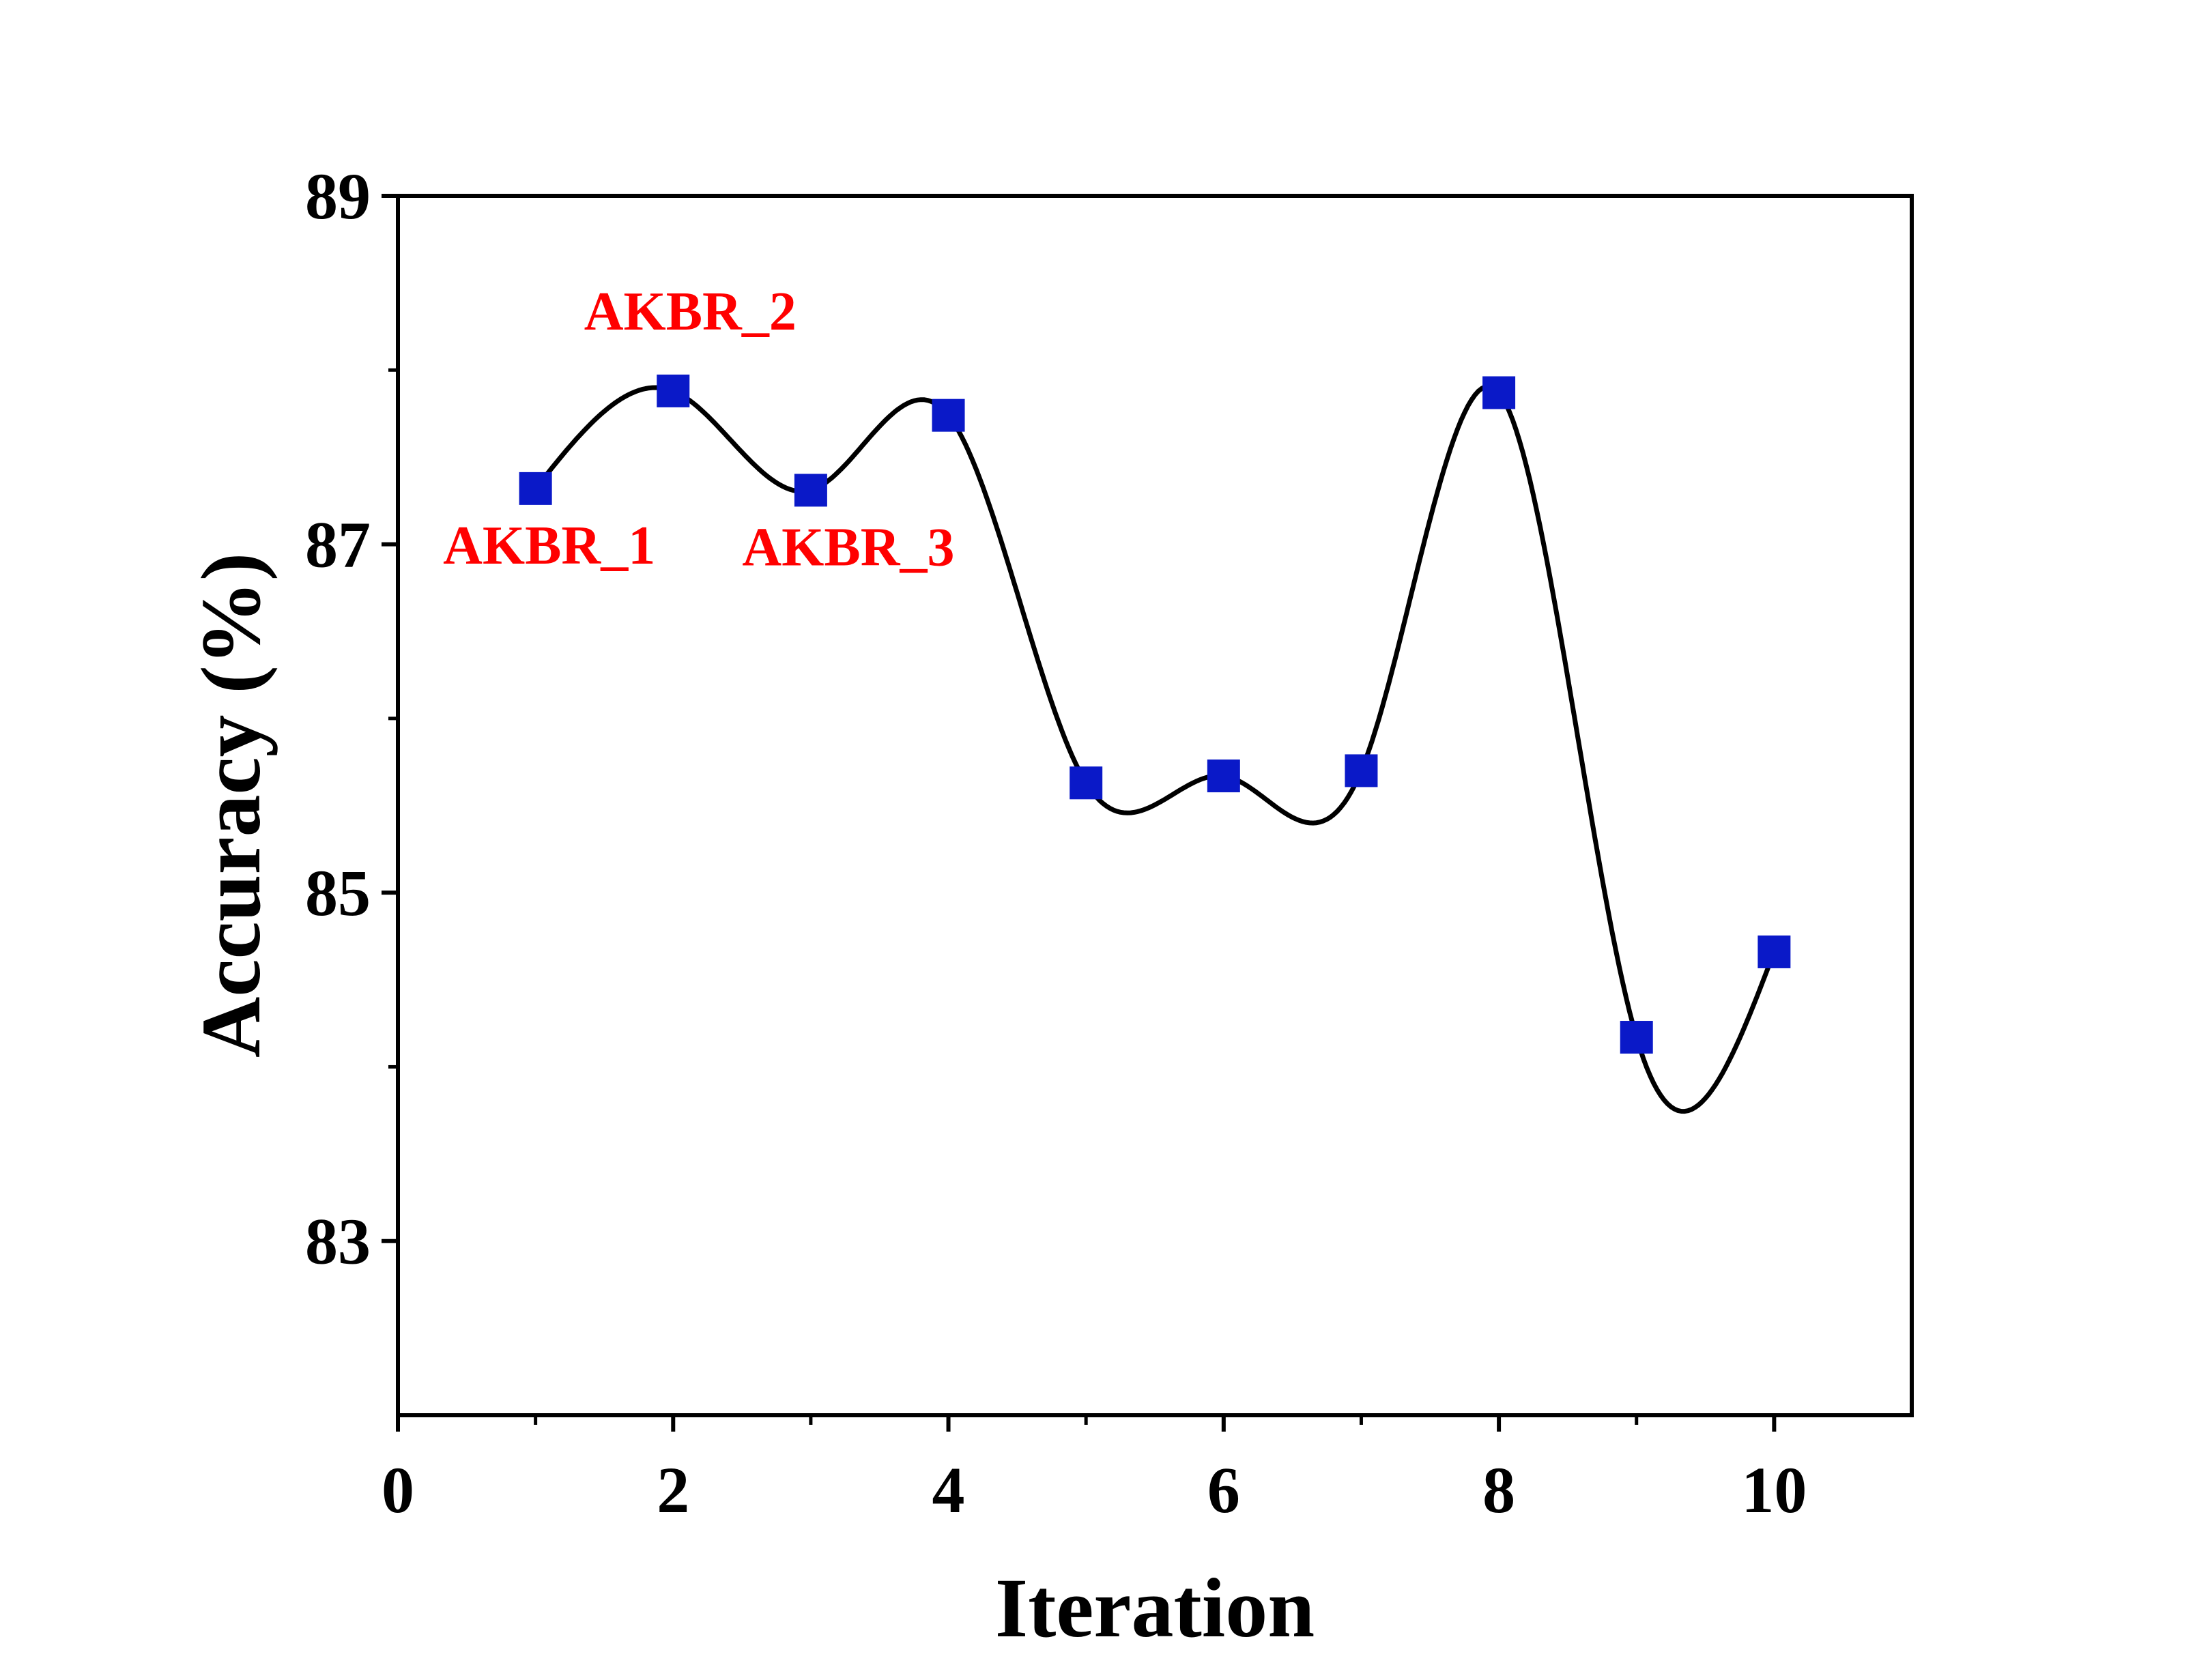  What do you see at coordinates (691, 312) in the screenshot?
I see `annotation-label: AKBR_2` at bounding box center [691, 312].